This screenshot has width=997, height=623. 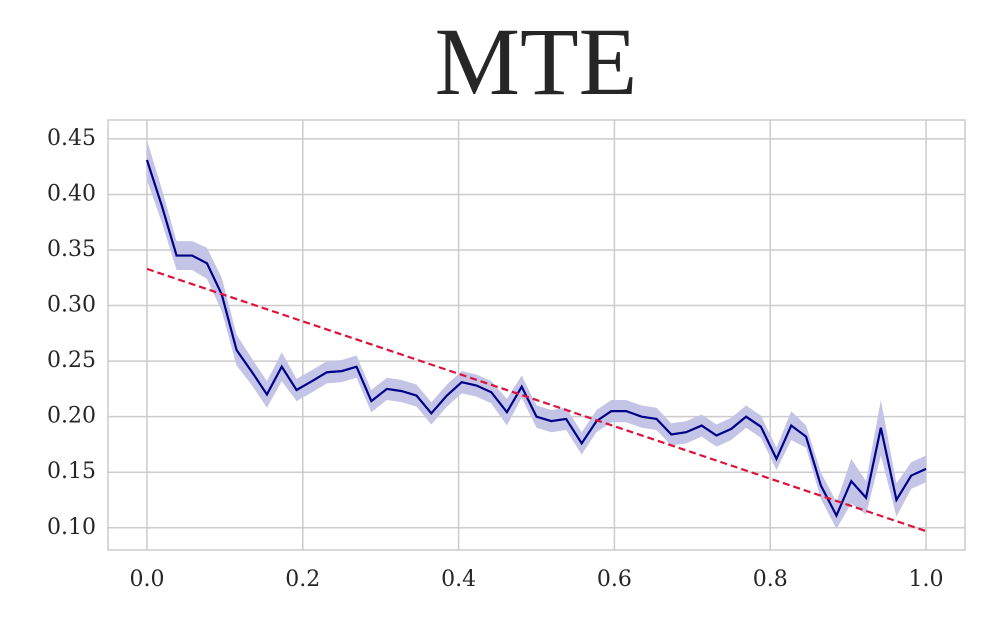 I want to click on x-tick-label: 0.4, so click(x=458, y=579).